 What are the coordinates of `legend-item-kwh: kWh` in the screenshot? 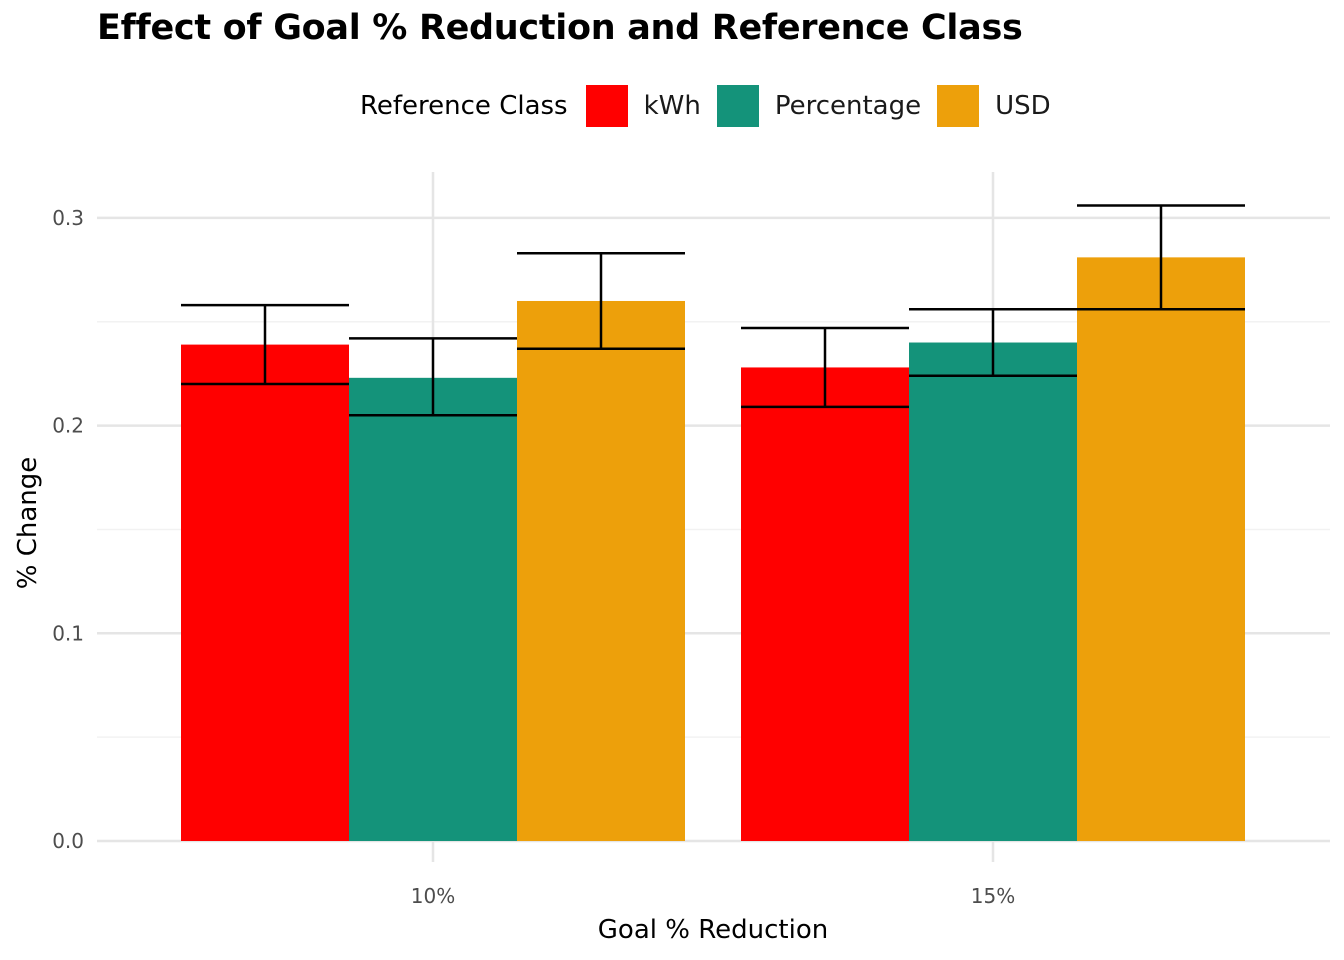 It's located at (643, 106).